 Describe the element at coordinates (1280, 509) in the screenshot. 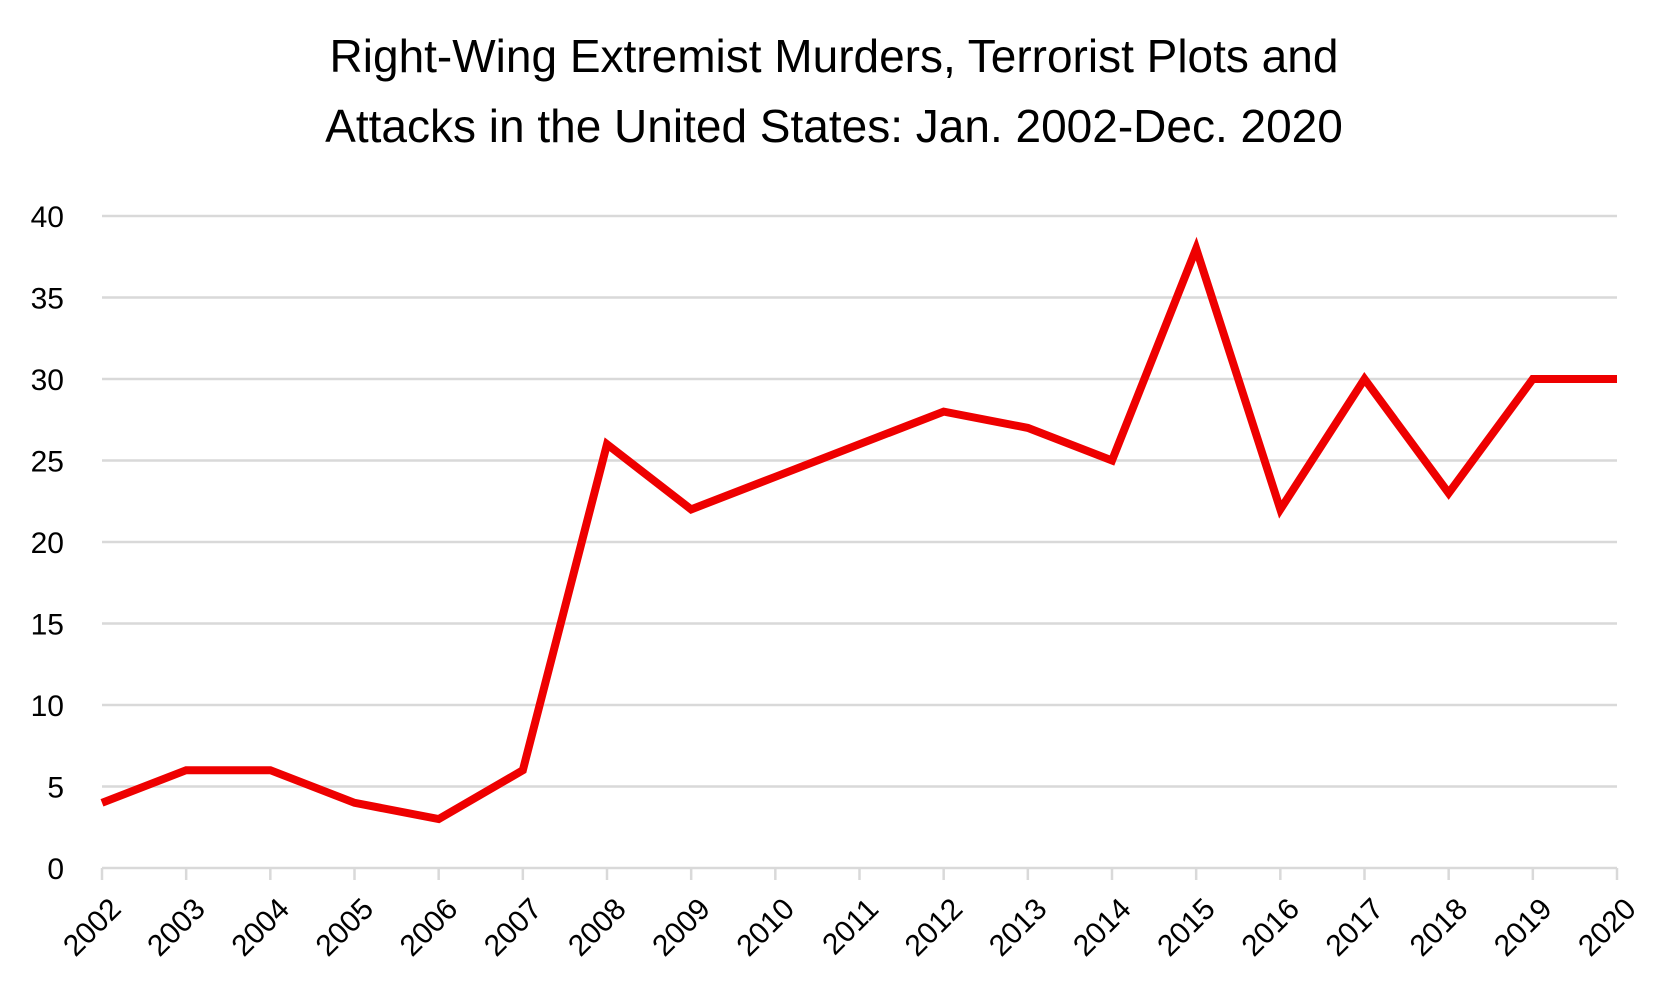

I see `data-point-2016` at that location.